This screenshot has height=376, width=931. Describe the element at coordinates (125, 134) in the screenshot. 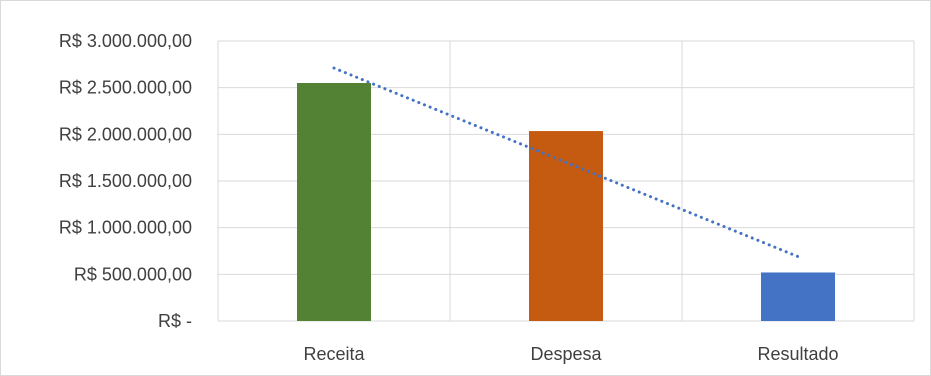

I see `y-tick-label: R$ 2.000.000,00` at that location.